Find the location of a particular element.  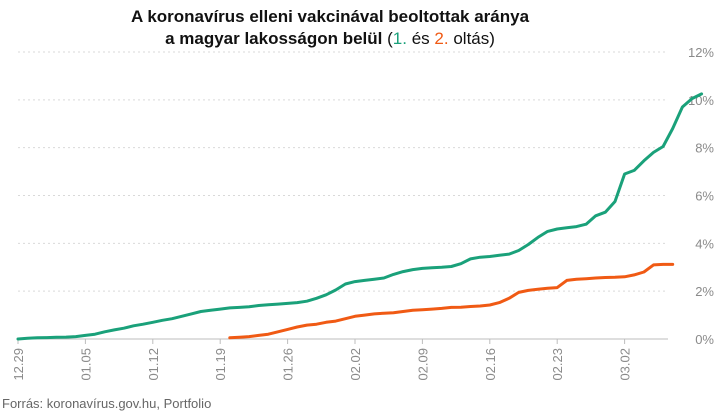

y-tick-label: 8% is located at coordinates (704, 148).